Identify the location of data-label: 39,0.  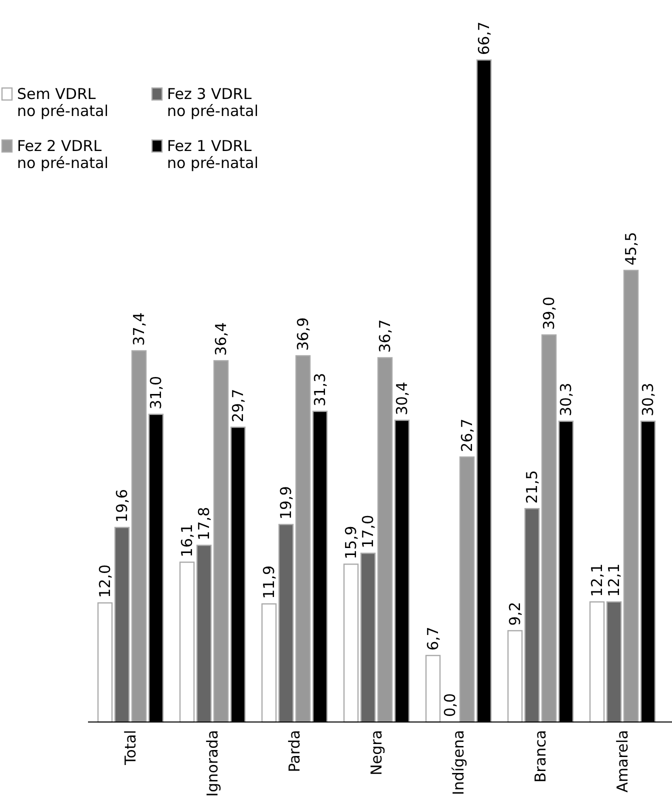
(549, 313).